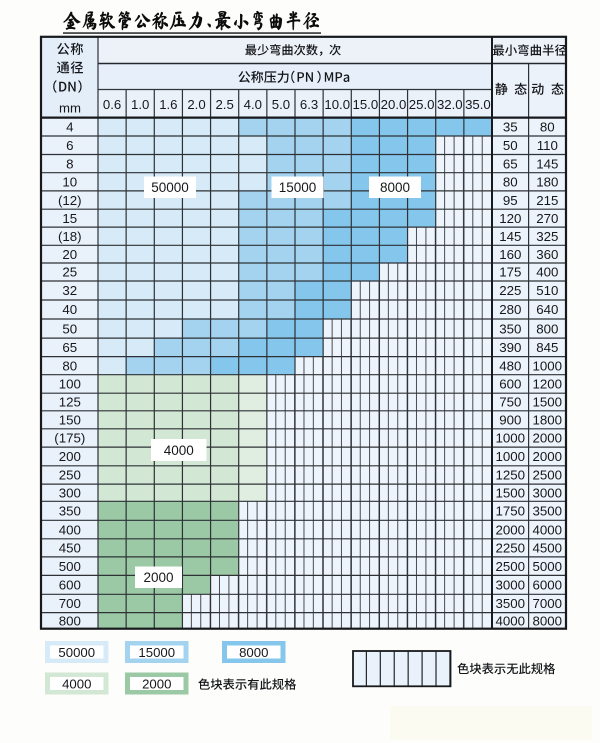 The height and width of the screenshot is (743, 600). Describe the element at coordinates (168, 104) in the screenshot. I see `svg-text: 1.6` at that location.